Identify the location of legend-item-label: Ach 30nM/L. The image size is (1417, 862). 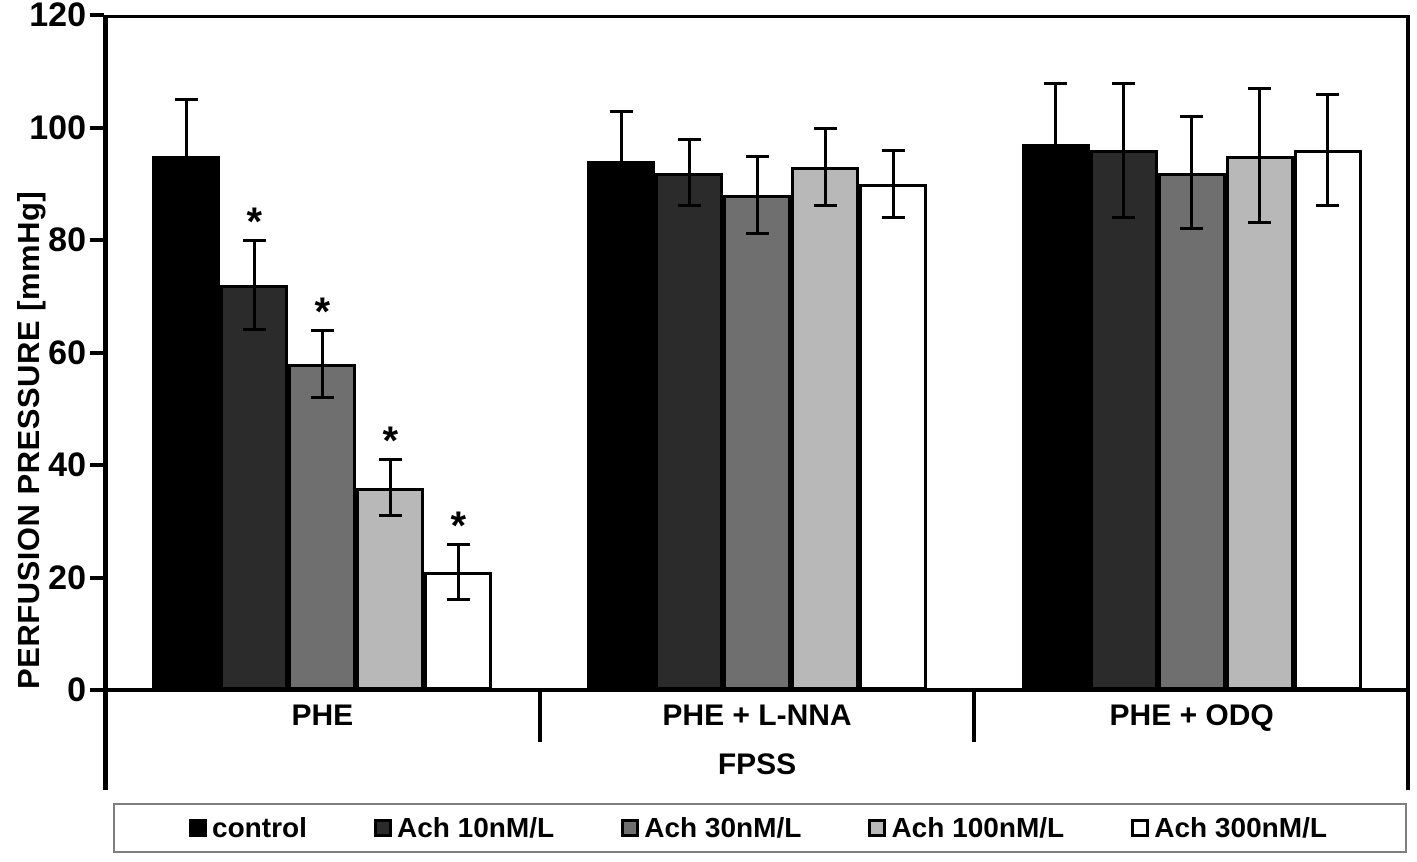
(723, 827).